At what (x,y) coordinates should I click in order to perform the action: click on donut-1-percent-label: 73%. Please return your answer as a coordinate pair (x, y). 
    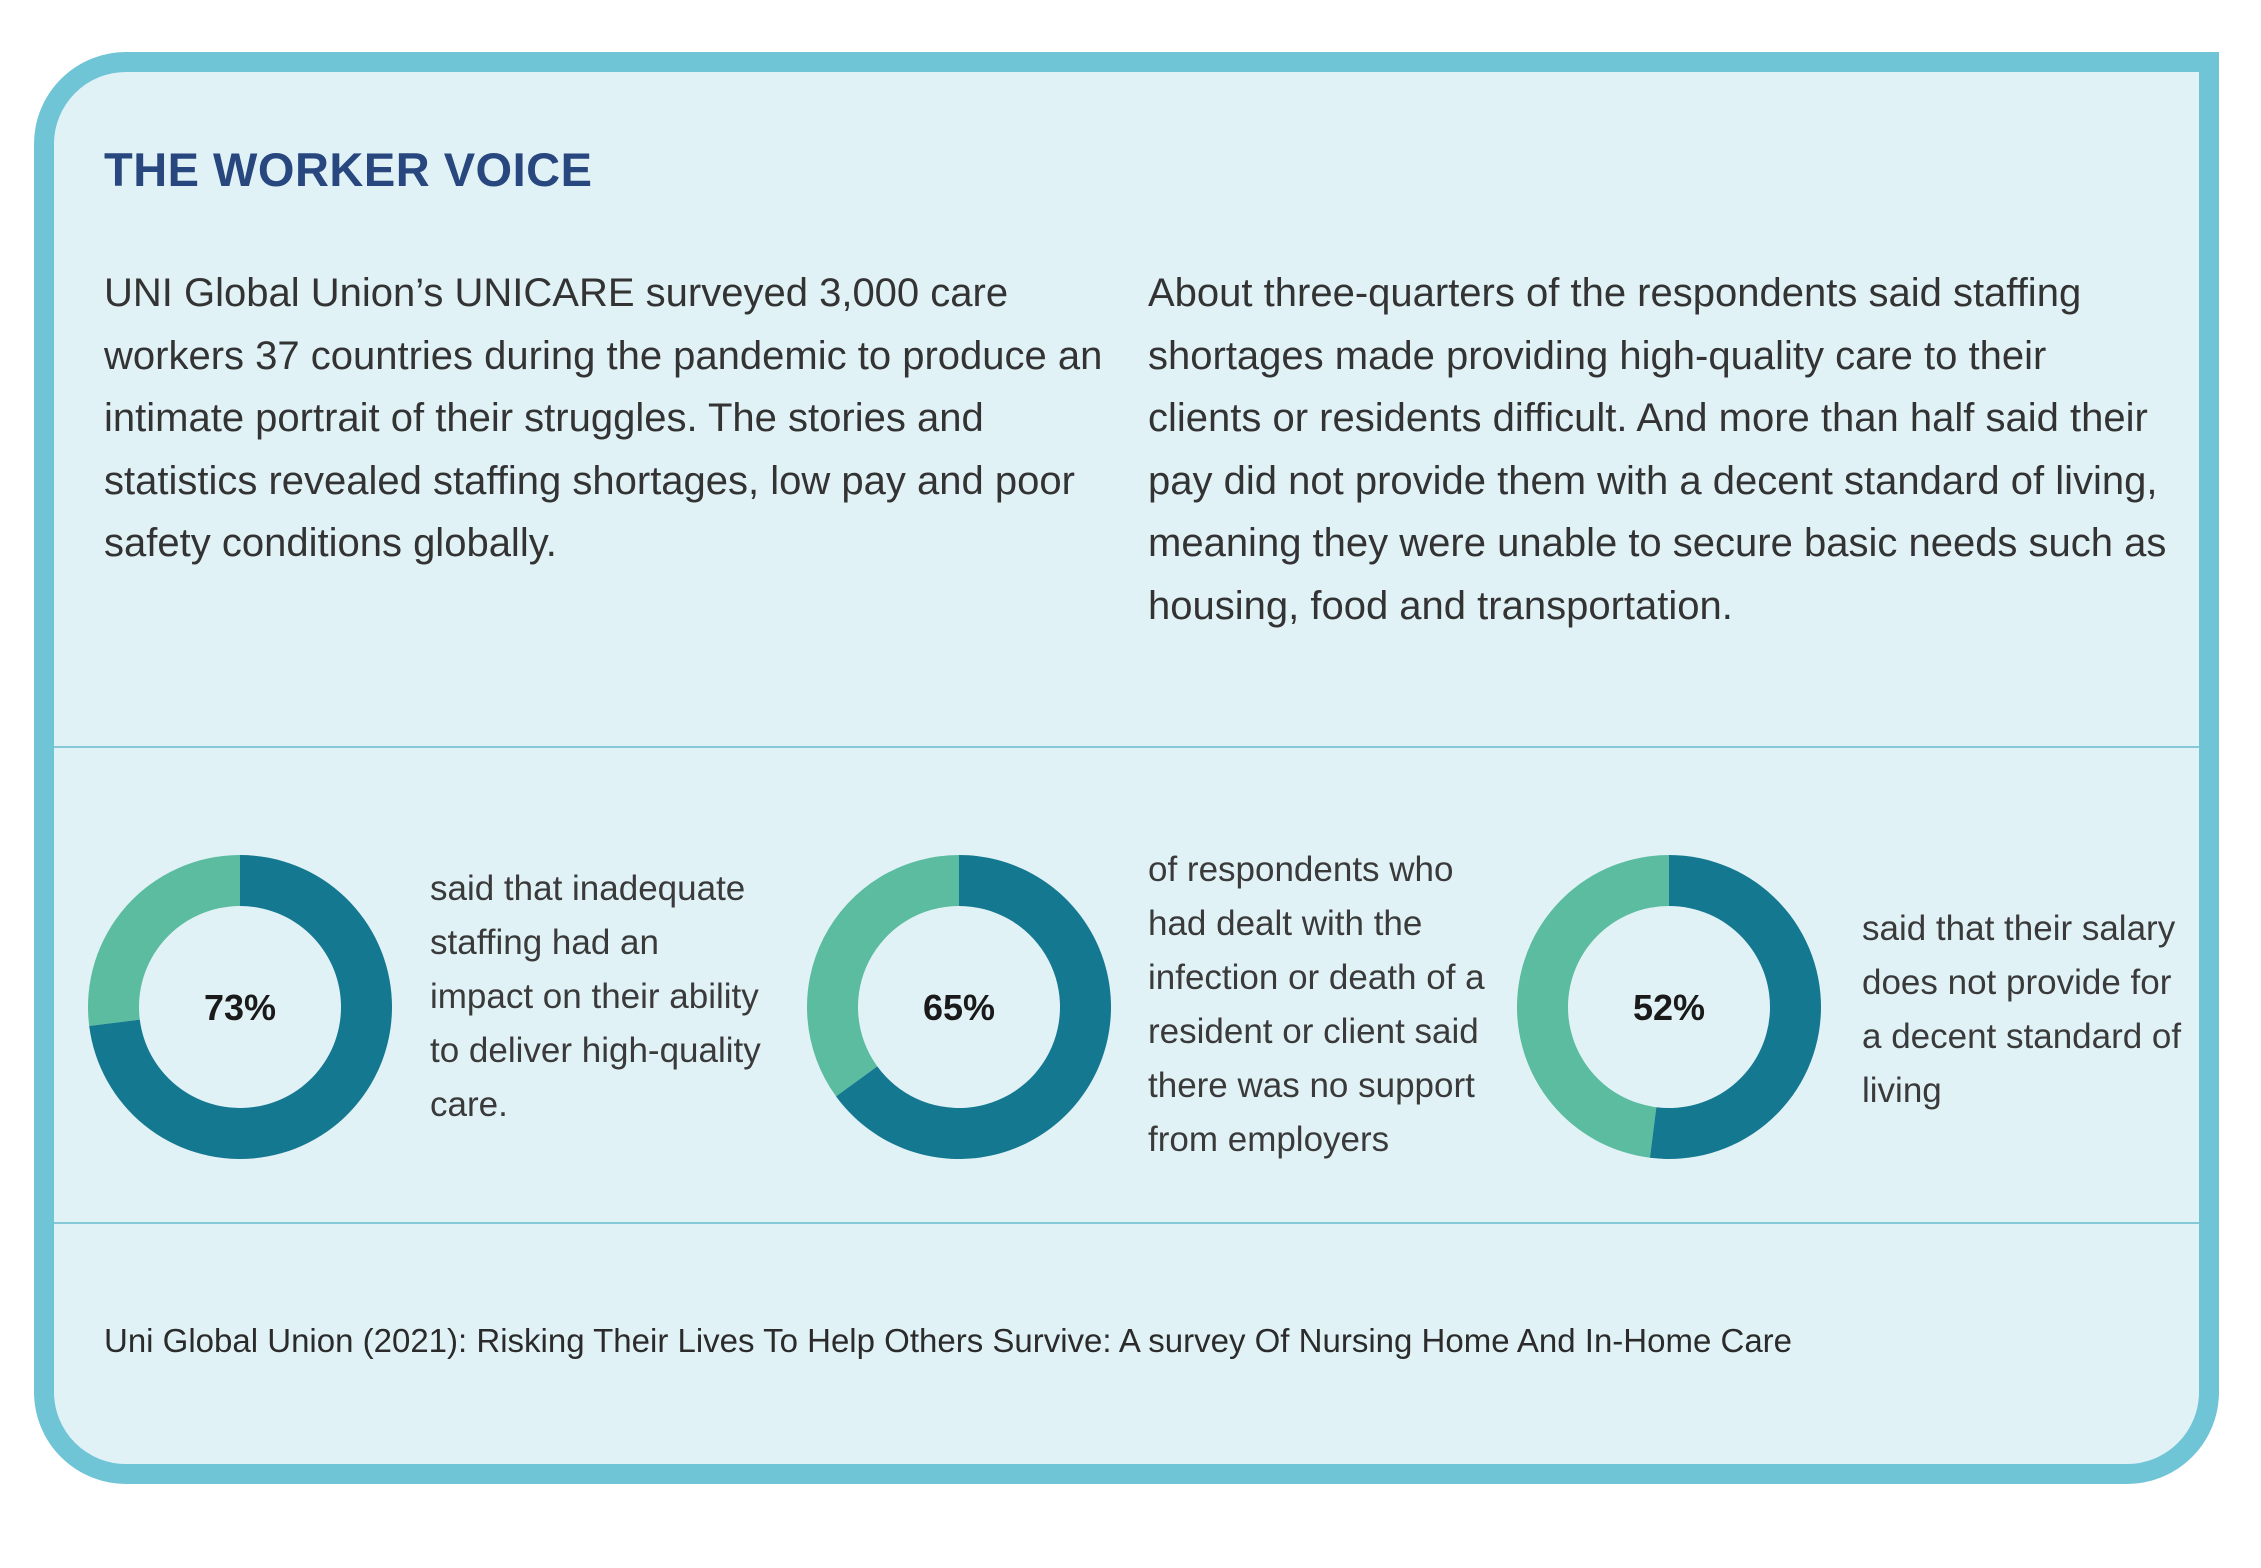
    Looking at the image, I should click on (240, 1007).